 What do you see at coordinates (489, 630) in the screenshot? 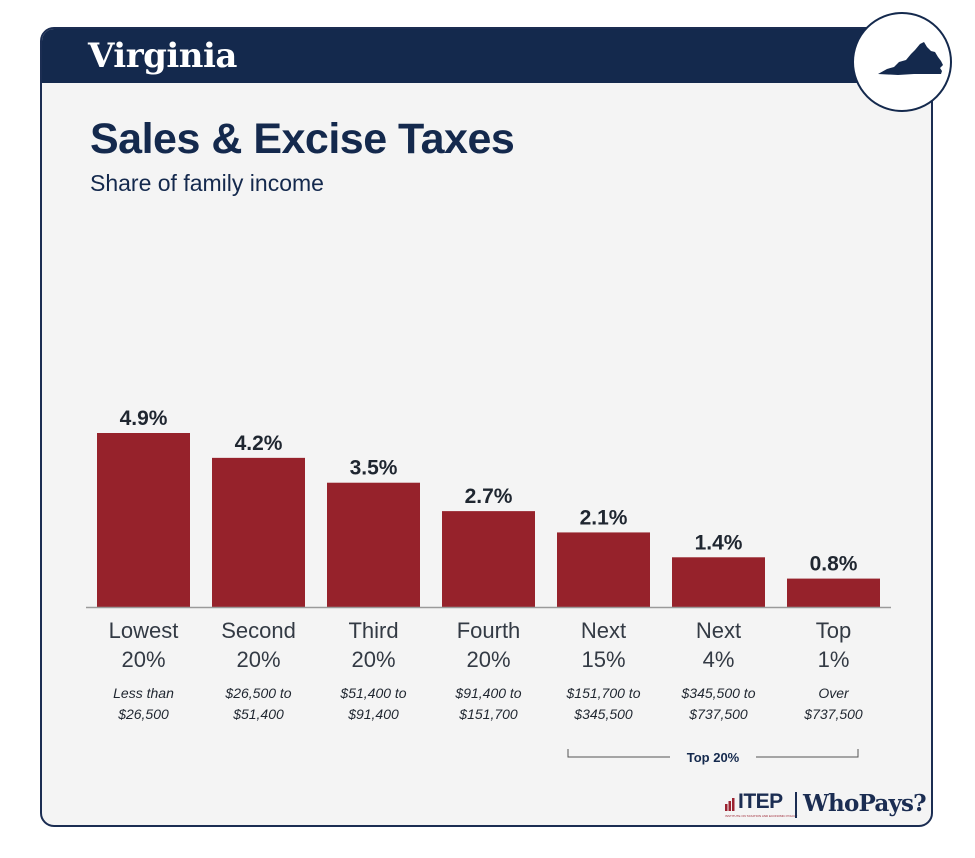
I see `category-label: Fourth` at bounding box center [489, 630].